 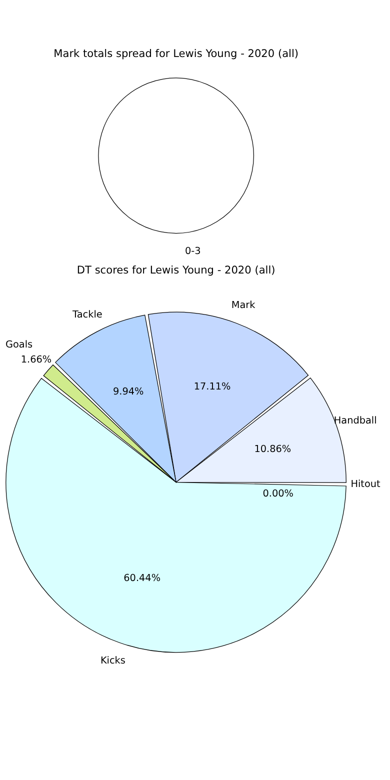 I want to click on slice-label: 0-3, so click(x=193, y=251).